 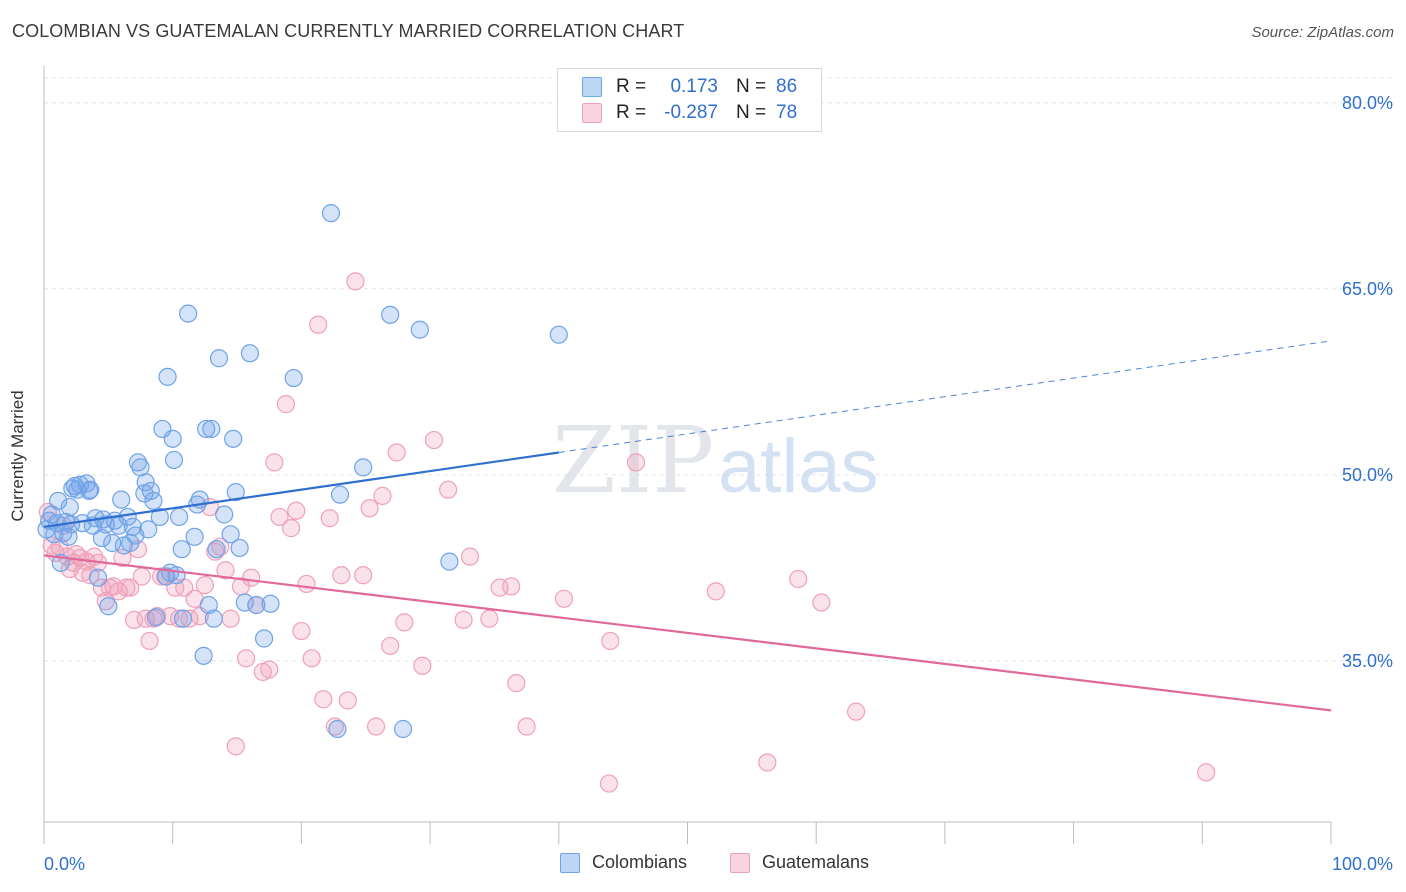 I want to click on r-label: R =, so click(x=631, y=112).